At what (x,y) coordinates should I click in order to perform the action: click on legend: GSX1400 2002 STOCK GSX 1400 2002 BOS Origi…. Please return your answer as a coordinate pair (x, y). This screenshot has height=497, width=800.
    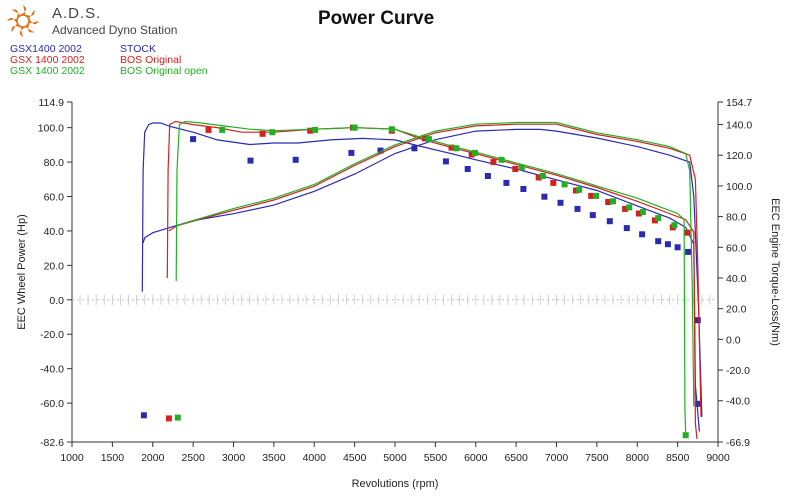
    Looking at the image, I should click on (109, 60).